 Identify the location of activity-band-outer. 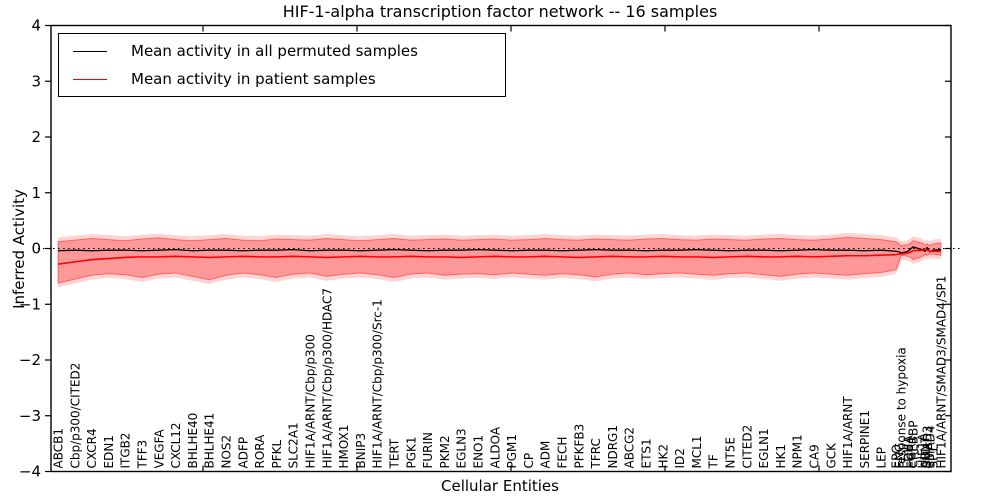
(499, 260).